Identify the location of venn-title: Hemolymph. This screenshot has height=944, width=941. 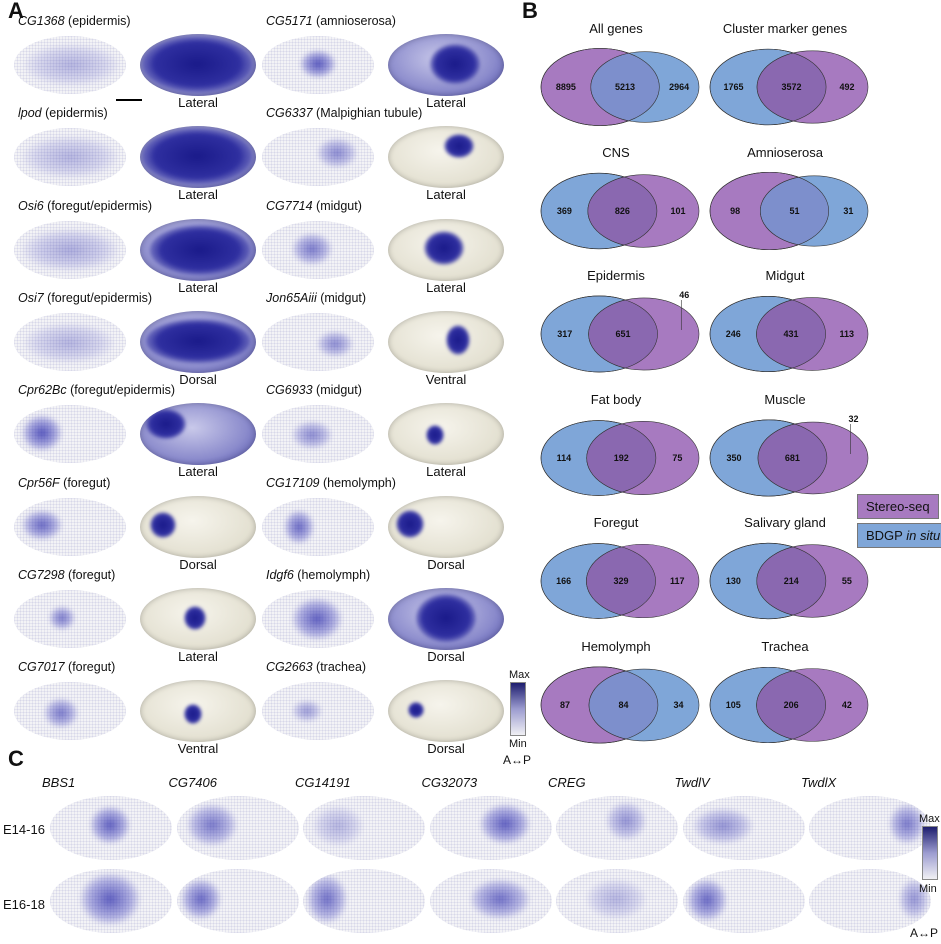
(616, 646).